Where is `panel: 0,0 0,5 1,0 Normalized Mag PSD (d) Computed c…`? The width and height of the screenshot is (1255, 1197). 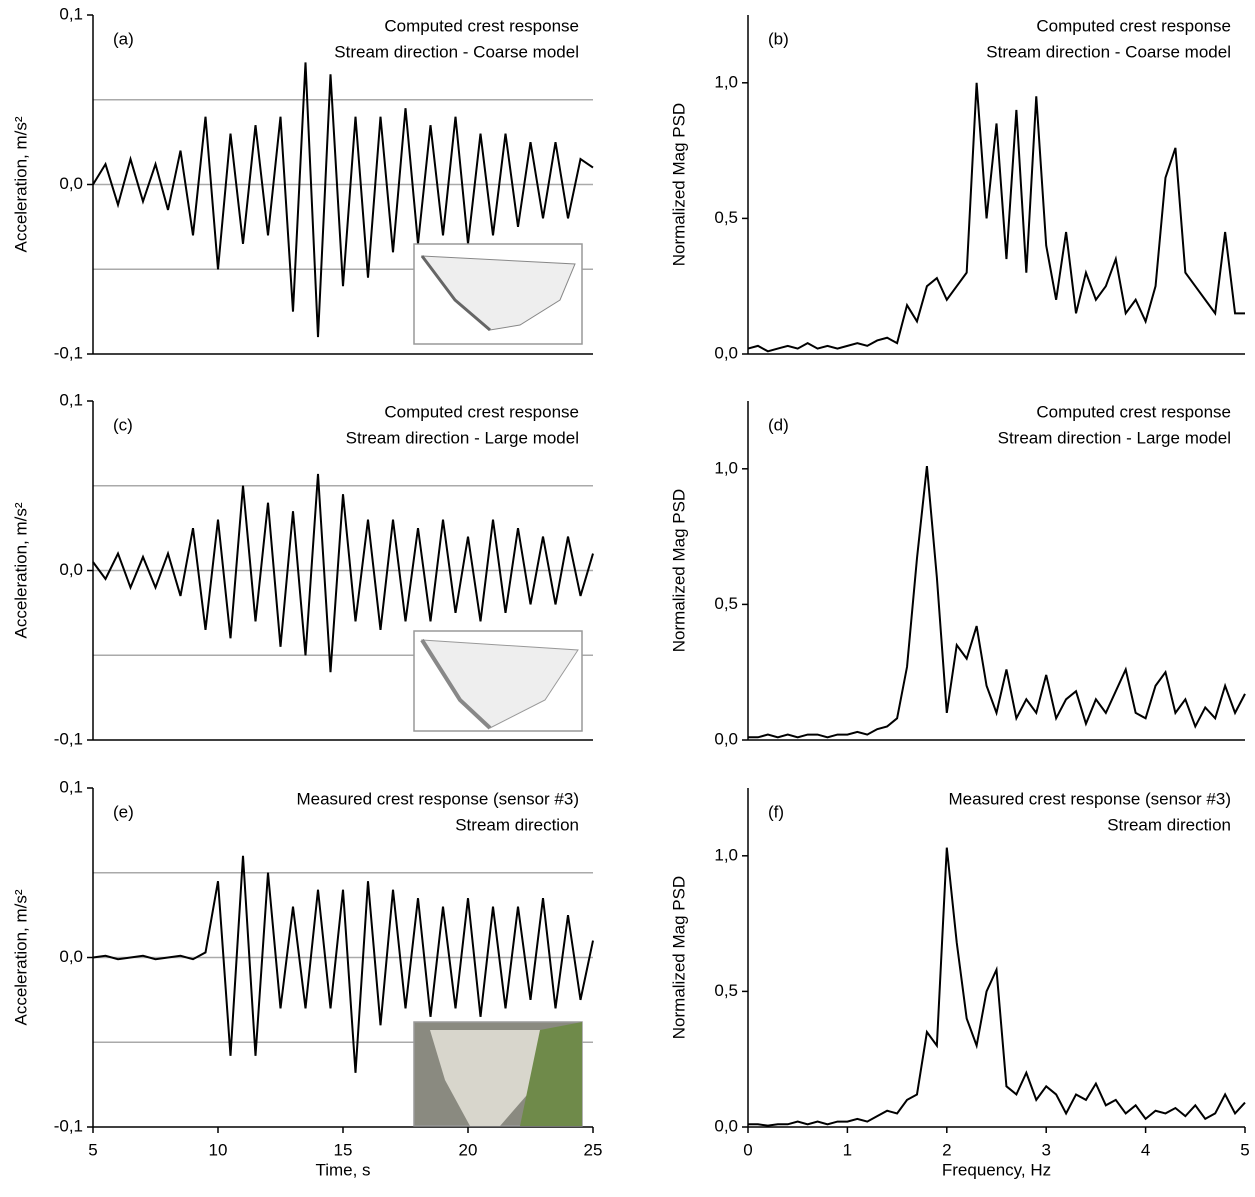 panel: 0,0 0,5 1,0 Normalized Mag PSD (d) Computed c… is located at coordinates (957, 574).